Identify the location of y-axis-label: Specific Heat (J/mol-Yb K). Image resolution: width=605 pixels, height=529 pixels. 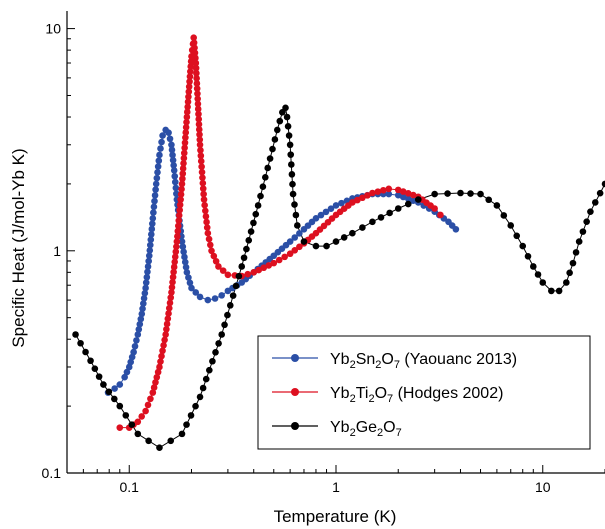
(18, 247).